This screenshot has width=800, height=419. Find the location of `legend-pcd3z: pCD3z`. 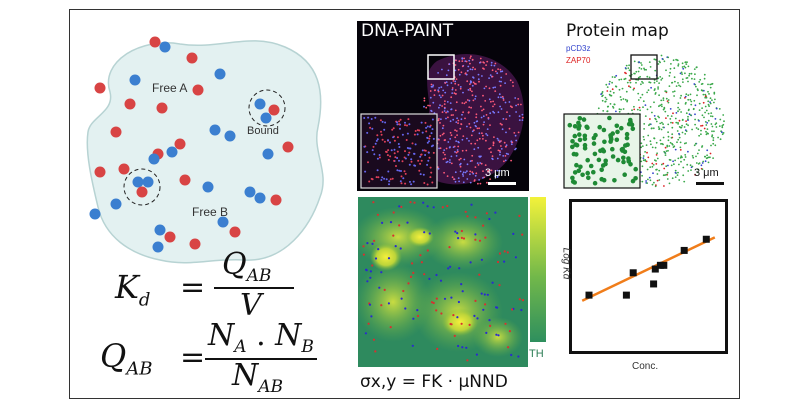

legend-pcd3z: pCD3z is located at coordinates (578, 48).